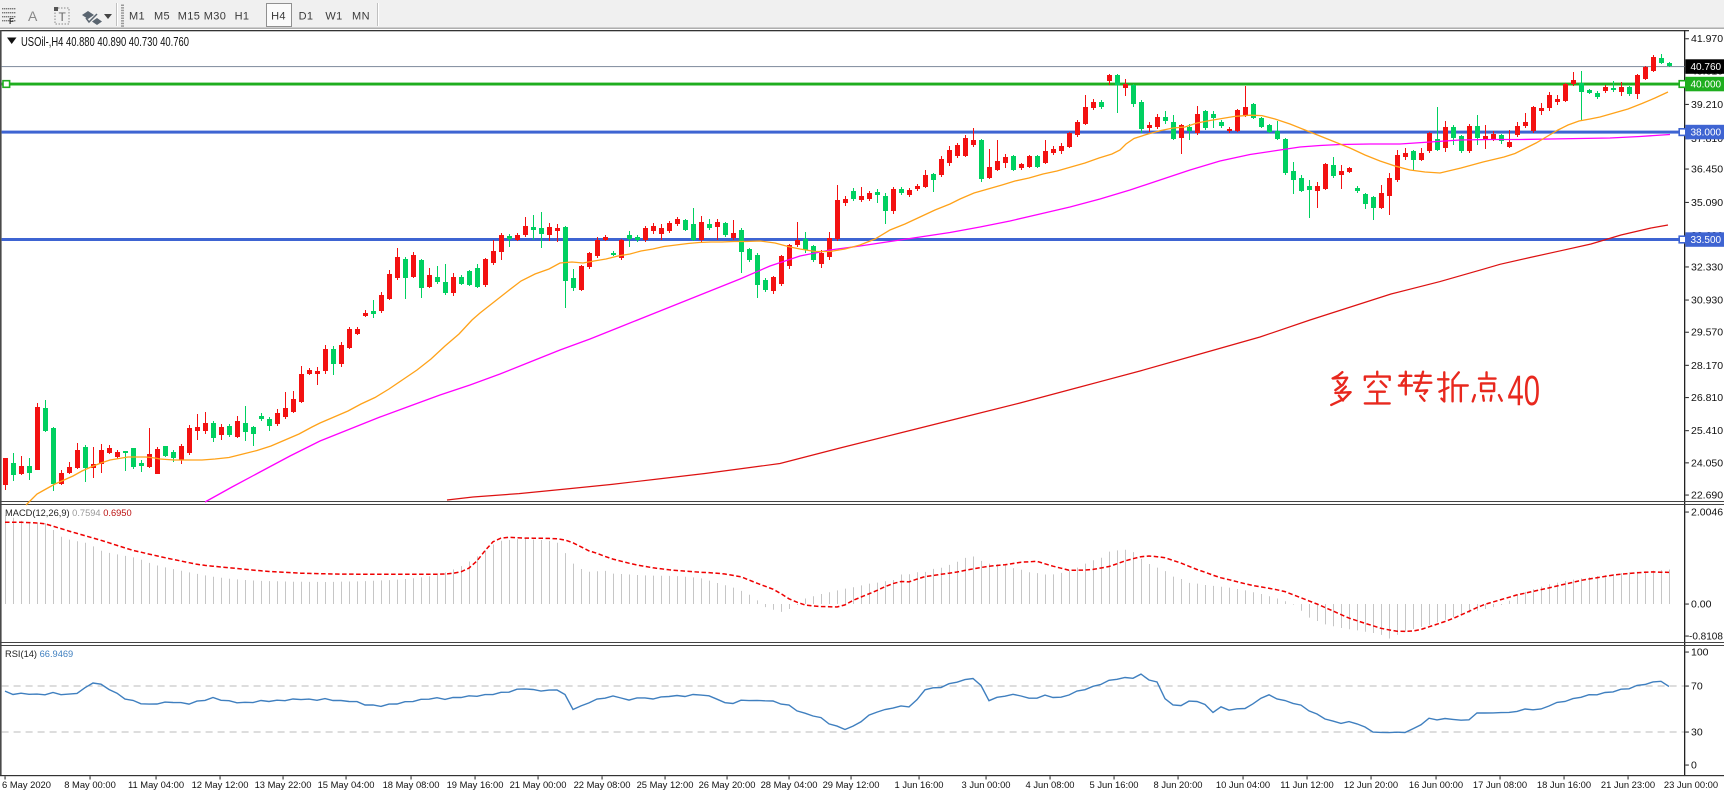 The width and height of the screenshot is (1724, 799). I want to click on svg-text: 16 Jun 00:00, so click(1436, 784).